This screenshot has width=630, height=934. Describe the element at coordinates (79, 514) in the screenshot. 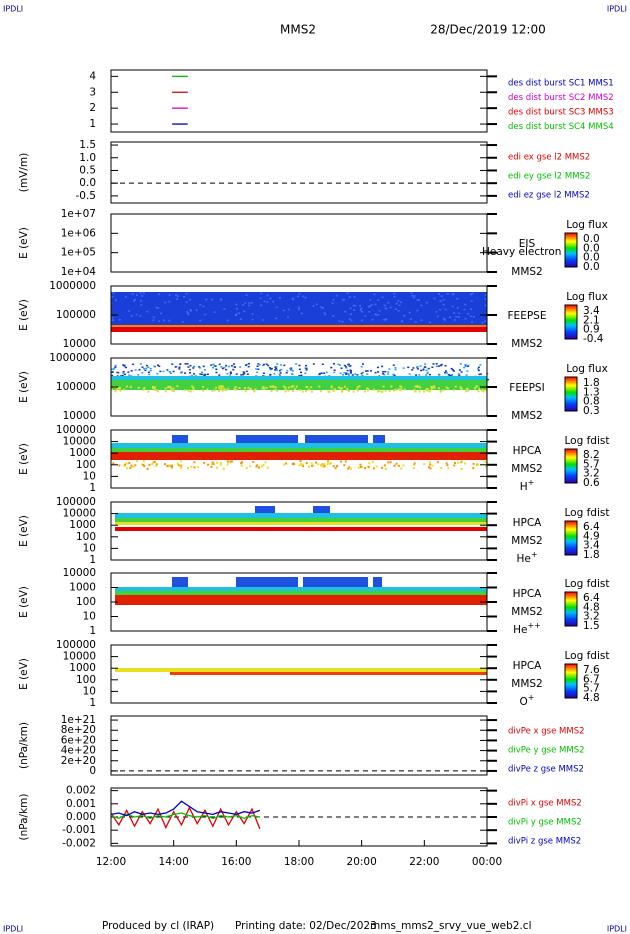

I see `y-tick-label: 10000` at that location.